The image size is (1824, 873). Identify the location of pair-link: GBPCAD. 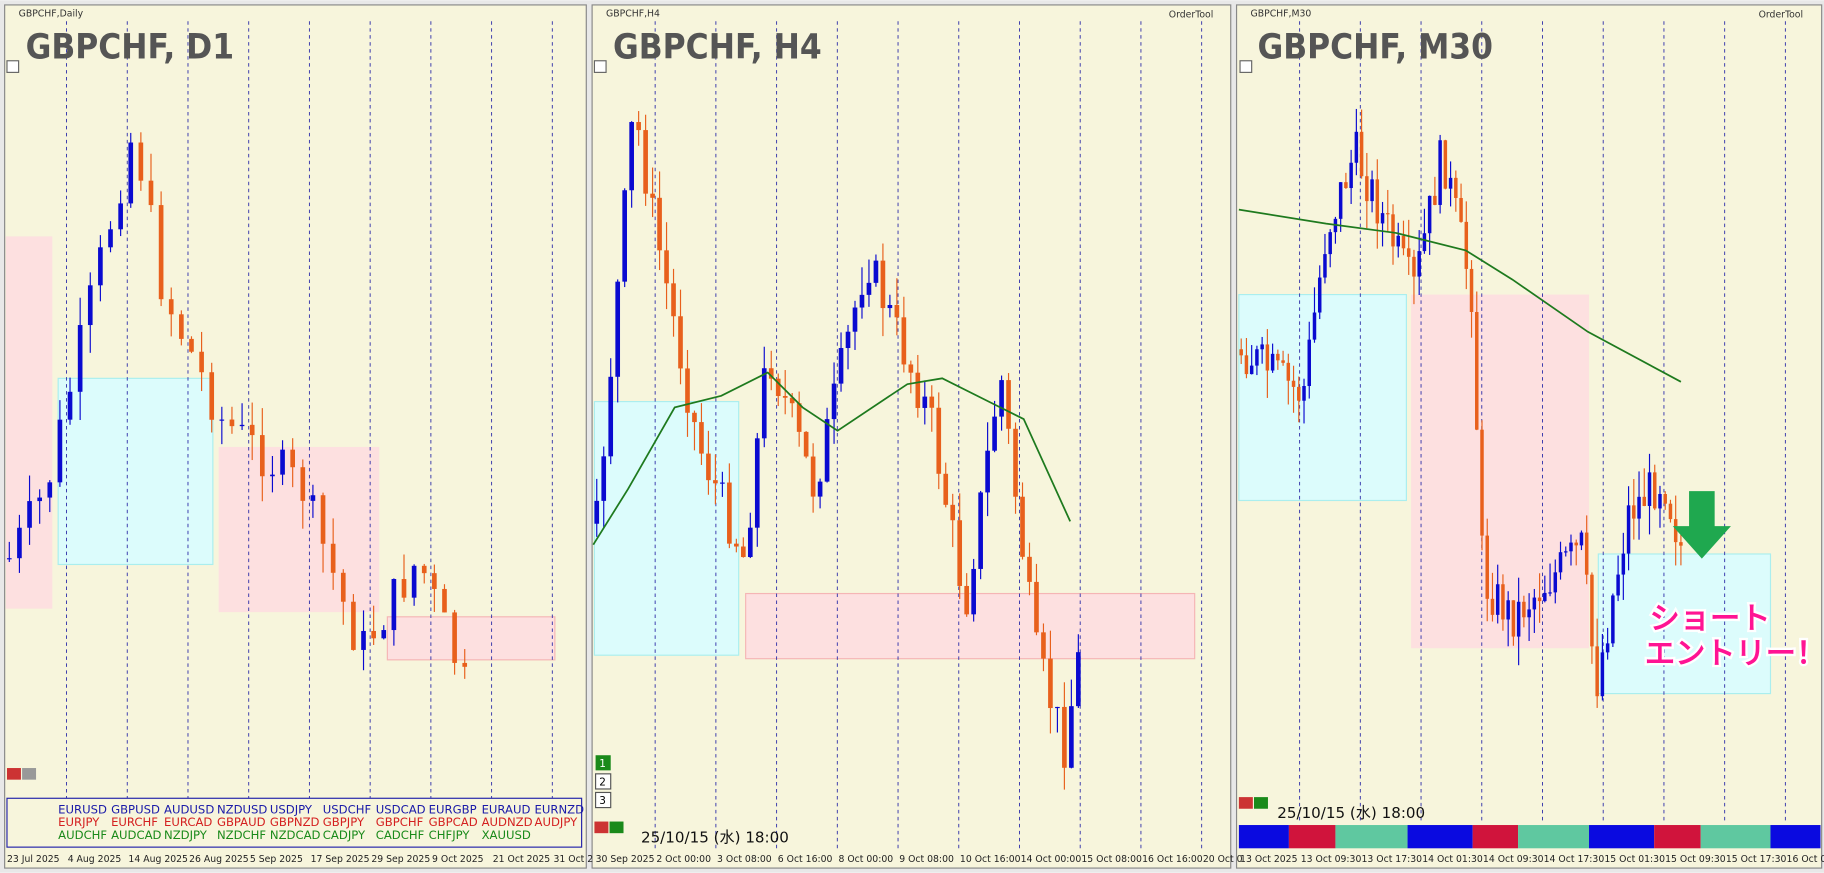
(453, 822).